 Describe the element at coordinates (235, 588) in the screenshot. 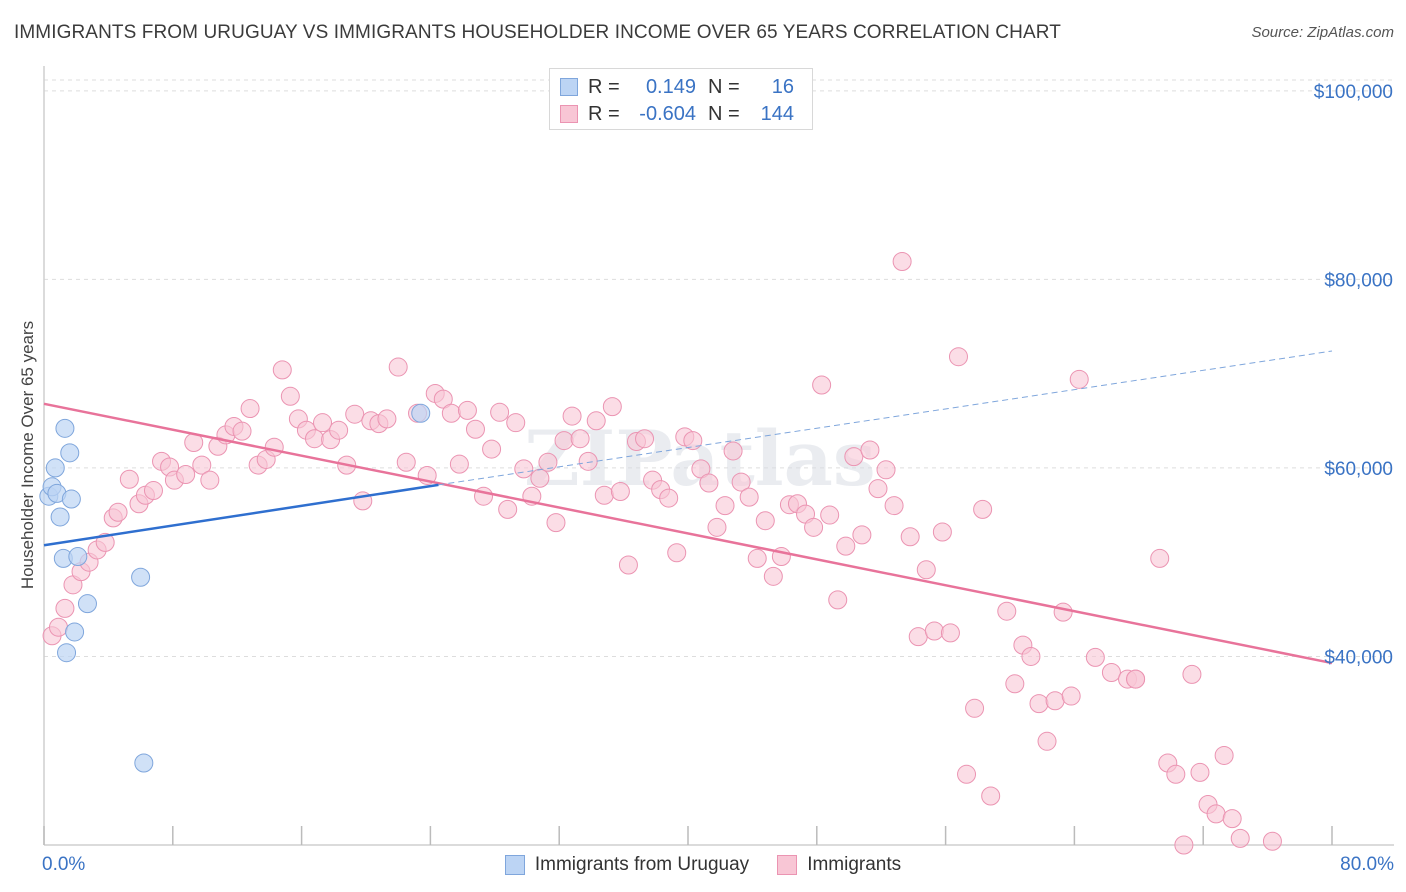

I see `series-immigrants-from-uruguay` at that location.